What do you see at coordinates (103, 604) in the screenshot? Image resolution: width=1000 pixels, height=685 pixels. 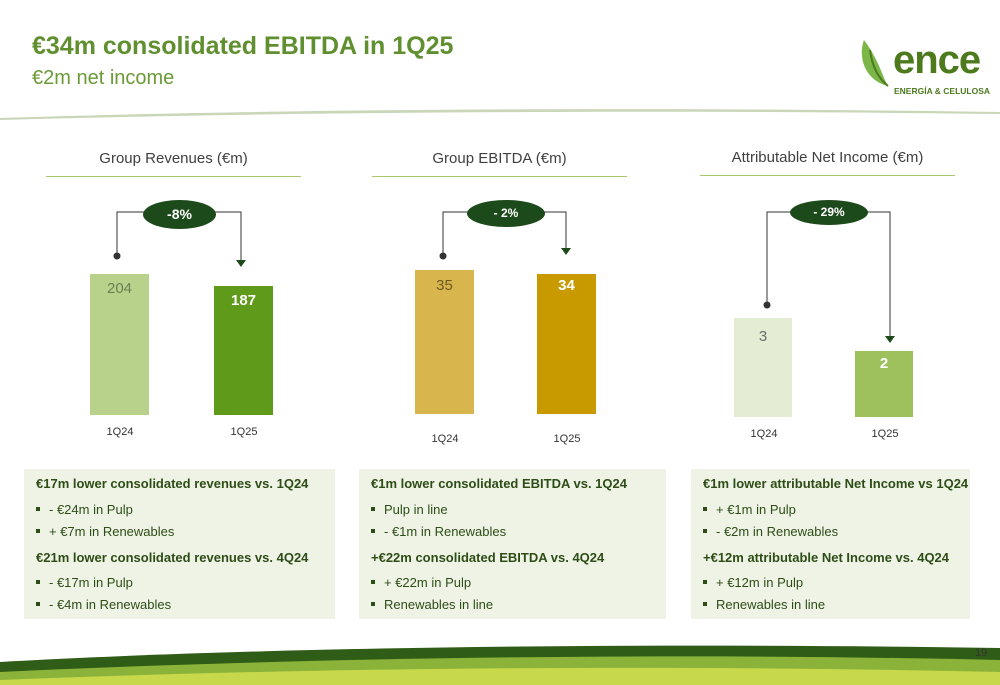 I see `list-item: - €4m in Renewables` at bounding box center [103, 604].